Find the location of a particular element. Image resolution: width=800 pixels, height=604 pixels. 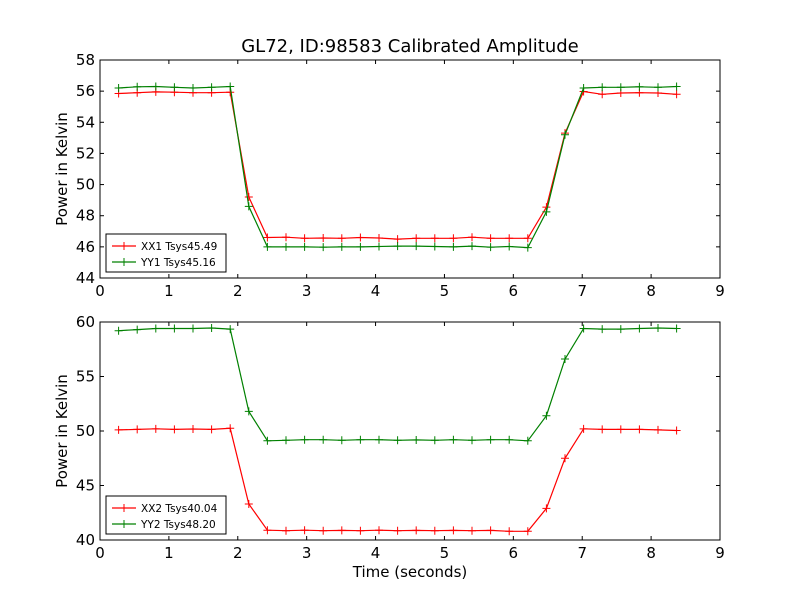

x-tick-label: 0 is located at coordinates (100, 553).